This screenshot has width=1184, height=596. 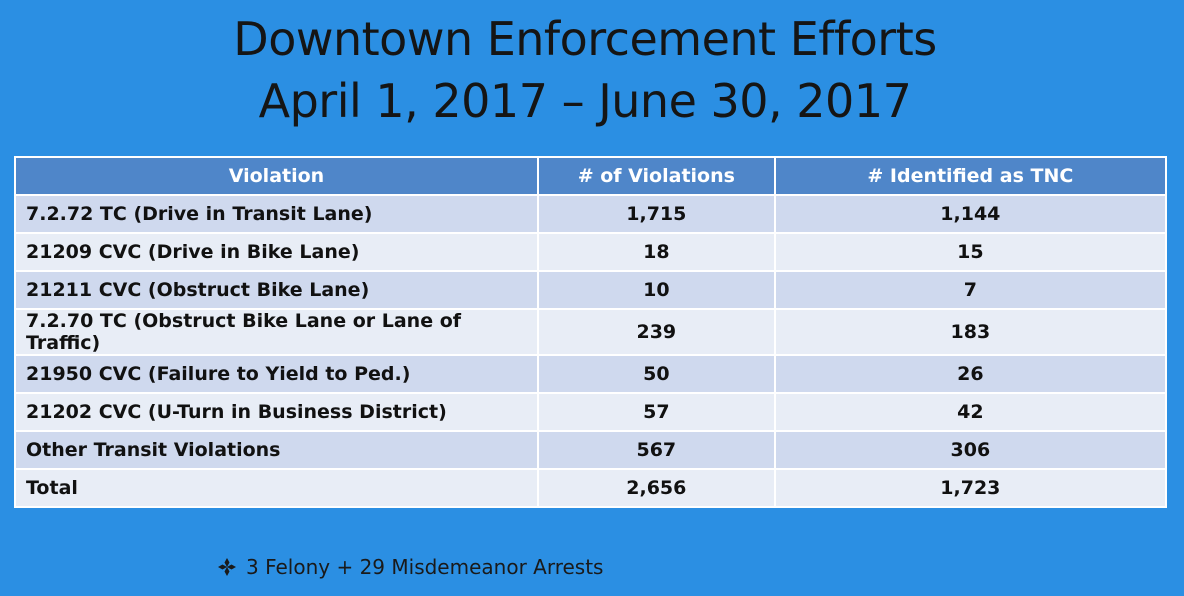 I want to click on count-cell: 50, so click(x=656, y=374).